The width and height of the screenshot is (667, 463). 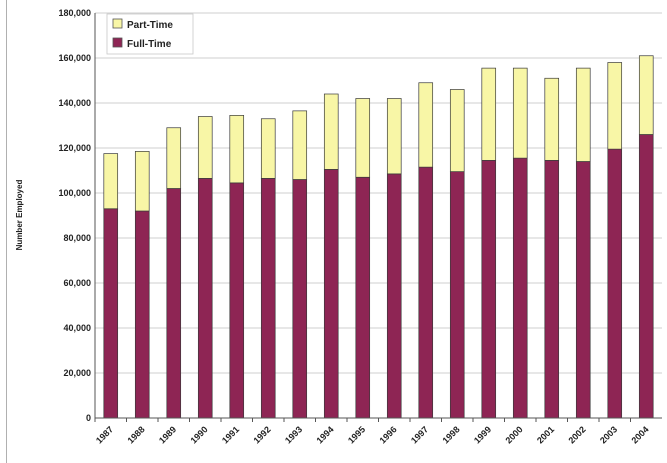 What do you see at coordinates (261, 434) in the screenshot?
I see `x-tick-label: 1992` at bounding box center [261, 434].